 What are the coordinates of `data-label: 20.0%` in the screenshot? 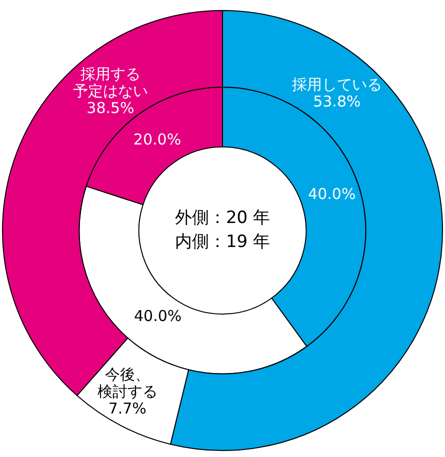 It's located at (157, 139).